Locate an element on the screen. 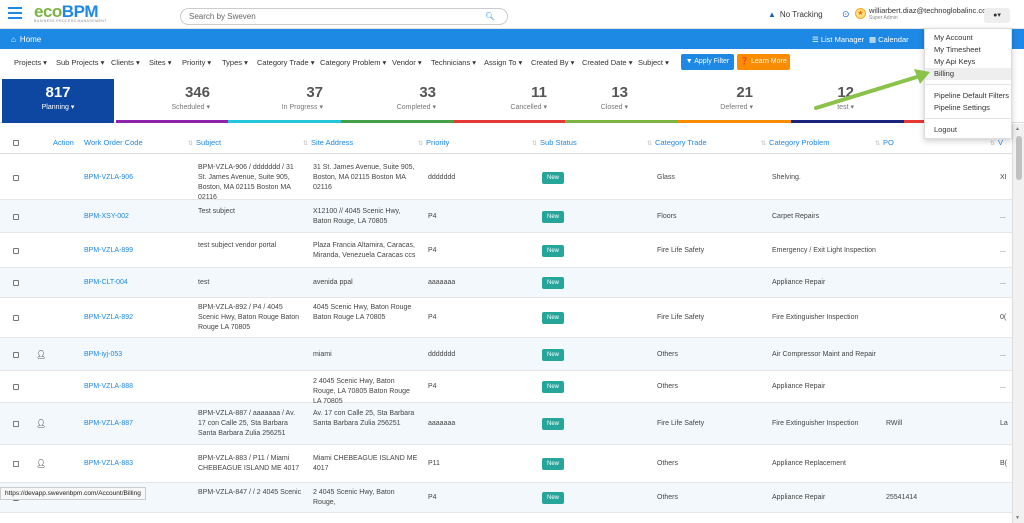  filter-assign-to: Assign To ▾ is located at coordinates (503, 62).